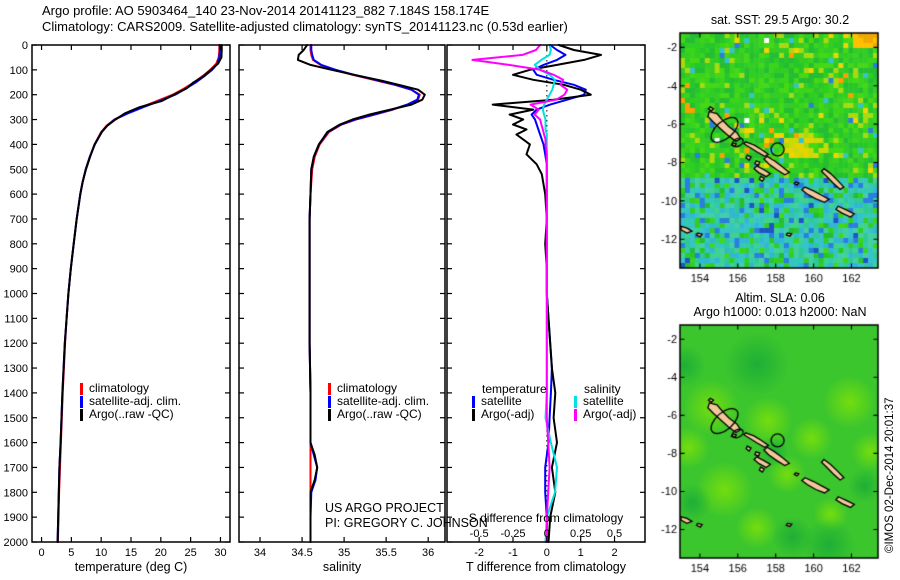 Image resolution: width=900 pixels, height=580 pixels. What do you see at coordinates (384, 508) in the screenshot?
I see `project-credit-line1: US ARGO PROJECT` at bounding box center [384, 508].